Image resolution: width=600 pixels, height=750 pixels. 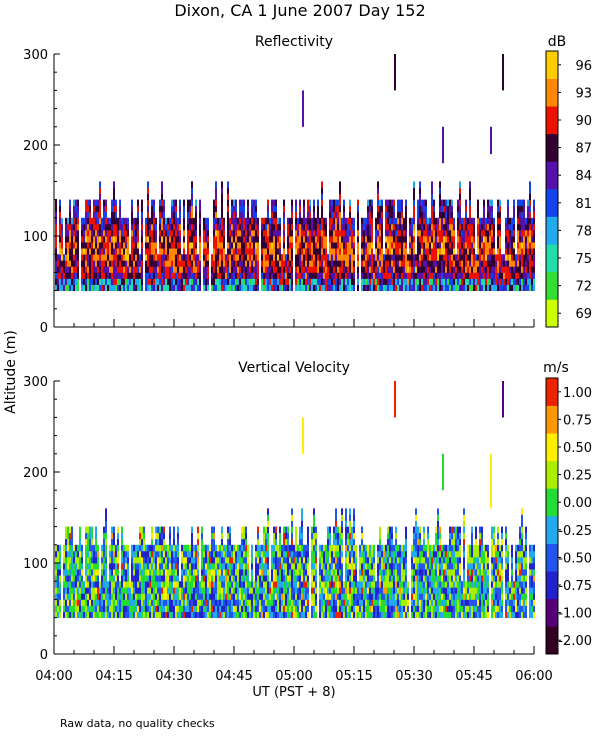 What do you see at coordinates (294, 42) in the screenshot?
I see `reflectivity-title: Reflectivity` at bounding box center [294, 42].